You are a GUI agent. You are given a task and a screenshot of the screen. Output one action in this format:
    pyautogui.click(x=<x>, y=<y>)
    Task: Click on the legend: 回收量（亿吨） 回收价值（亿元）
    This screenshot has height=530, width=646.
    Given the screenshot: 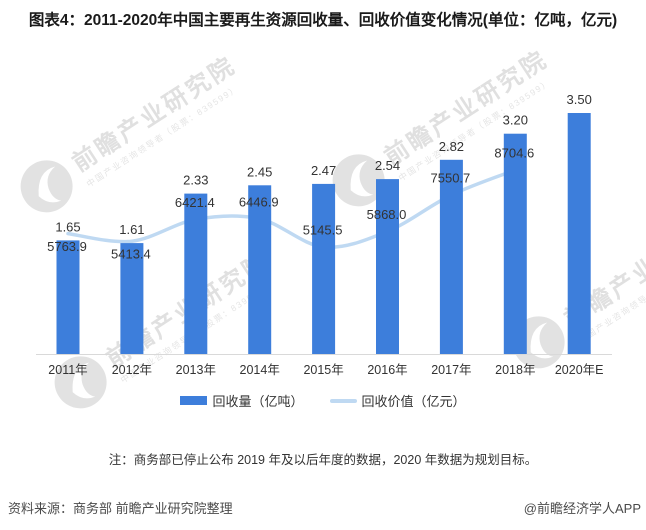 What is the action you would take?
    pyautogui.click(x=323, y=400)
    